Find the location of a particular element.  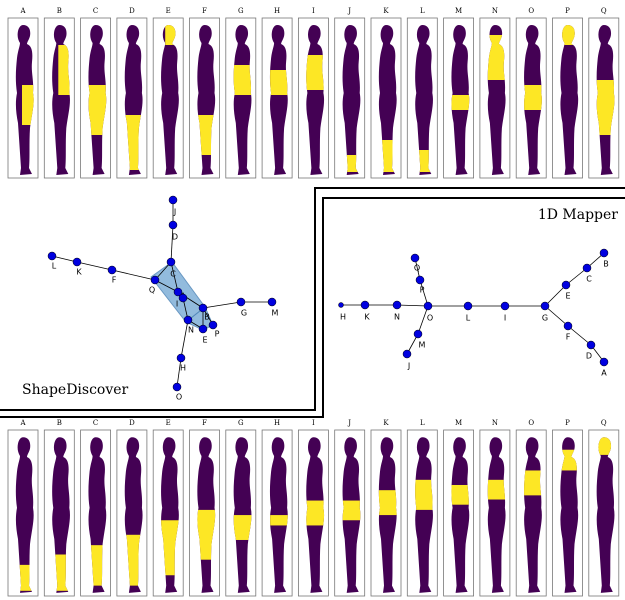

node-label: F is located at coordinates (568, 337).